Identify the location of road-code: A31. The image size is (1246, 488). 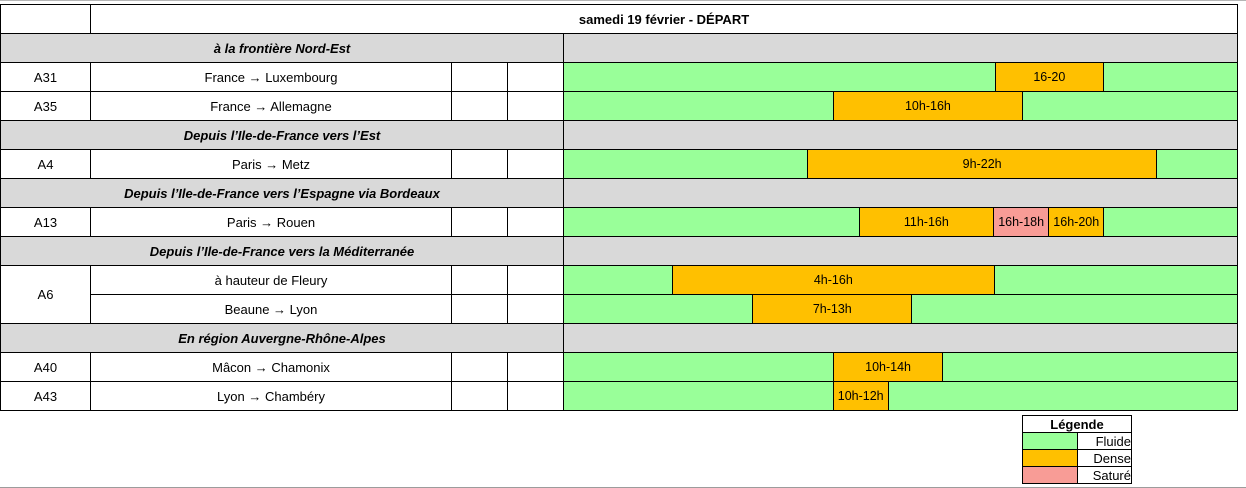
(45, 77).